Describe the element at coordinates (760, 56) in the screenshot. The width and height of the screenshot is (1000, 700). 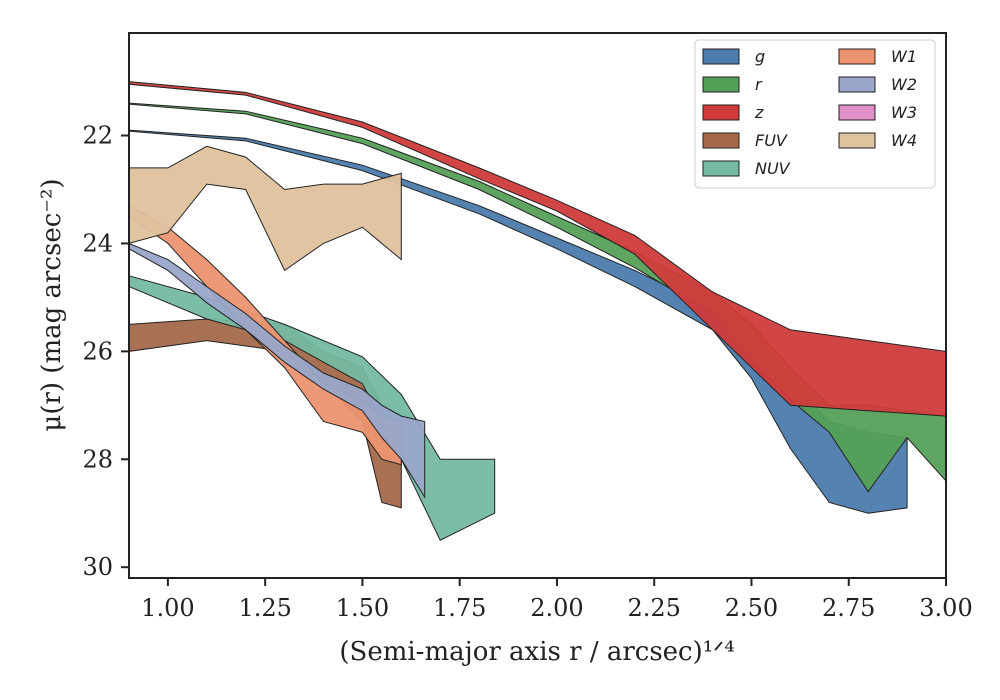
I see `legend-label-g: g` at that location.